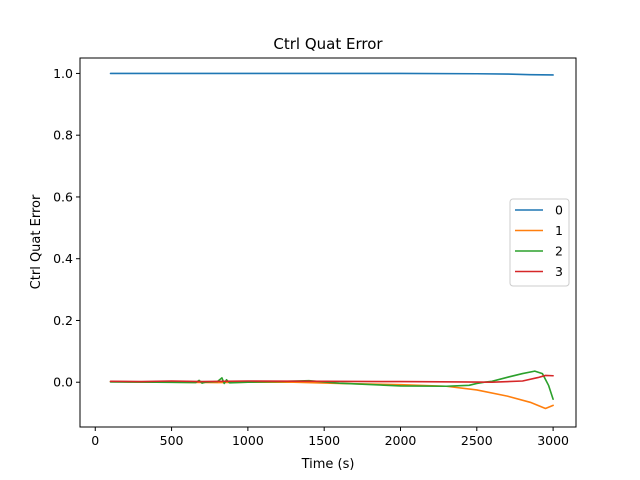  I want to click on legend-label-1: 1, so click(559, 230).